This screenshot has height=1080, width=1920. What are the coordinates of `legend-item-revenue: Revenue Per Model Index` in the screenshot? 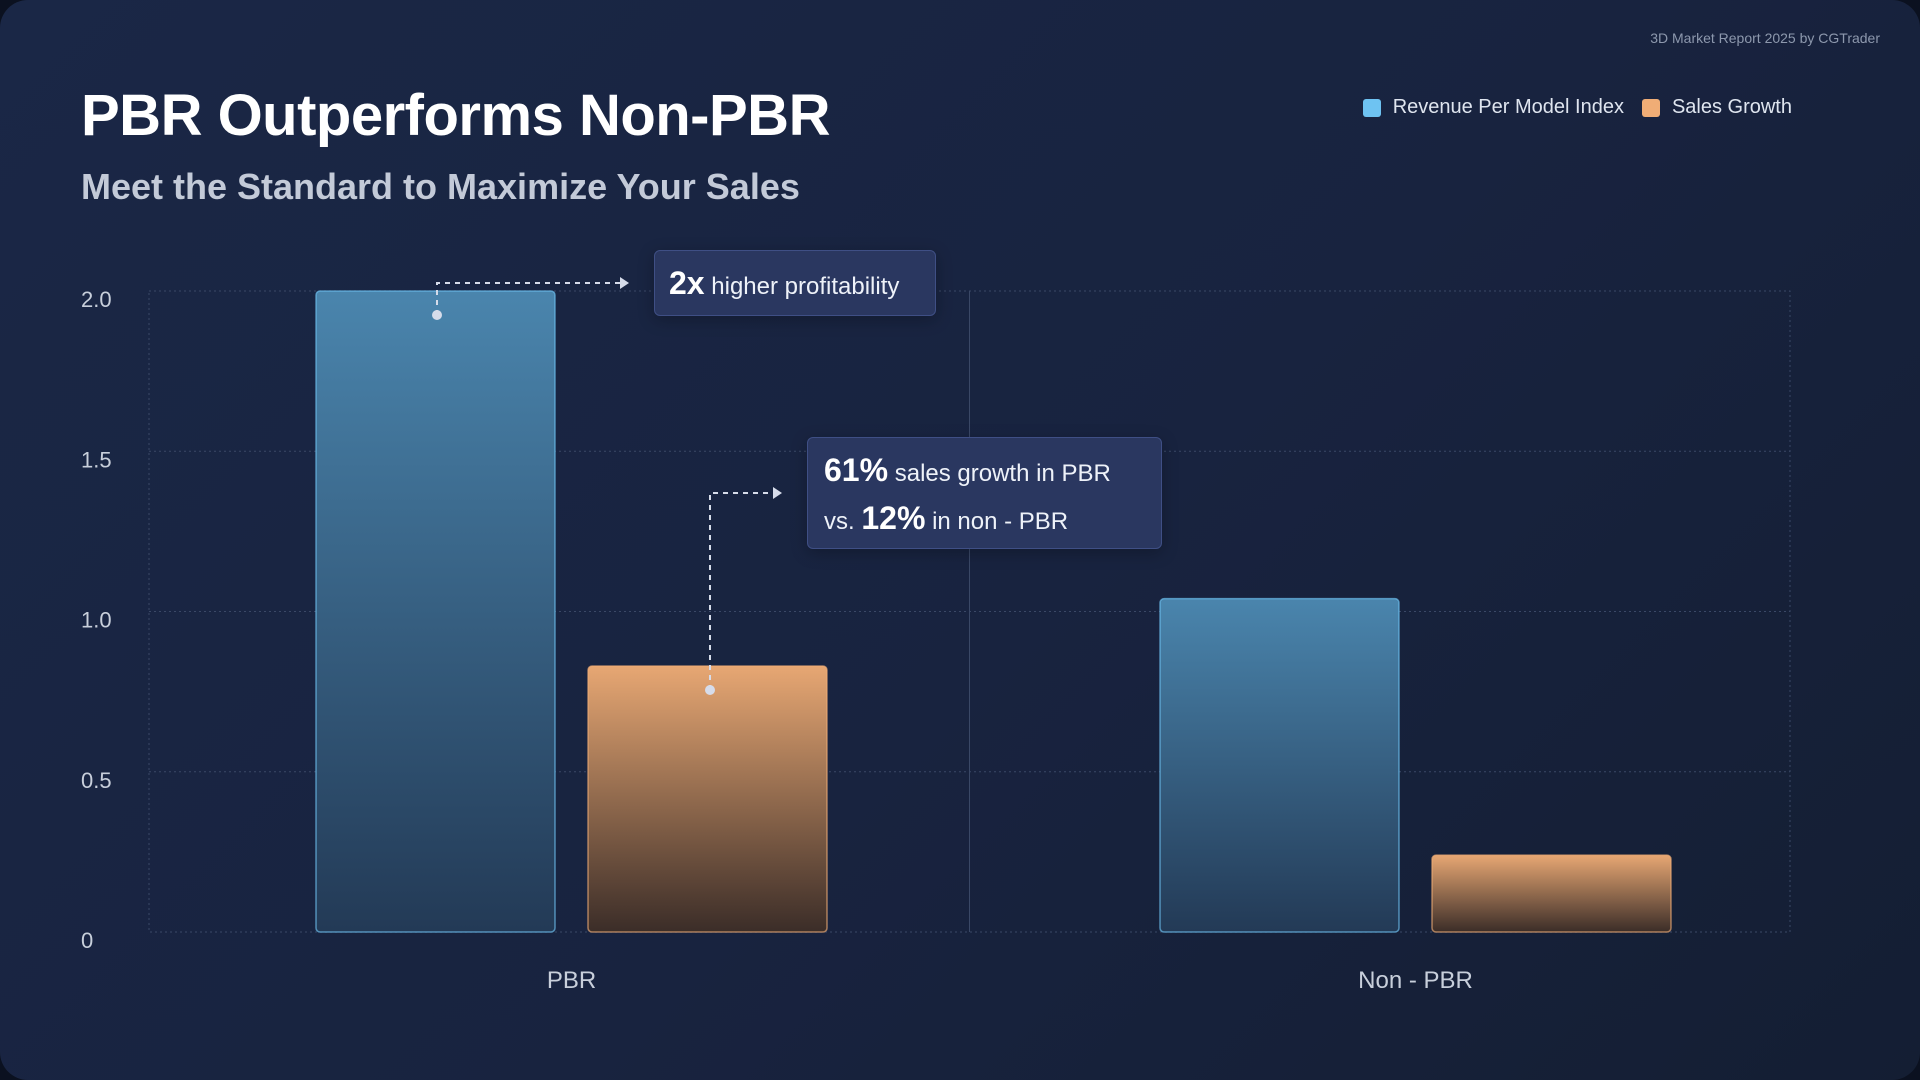 It's located at (1493, 107).